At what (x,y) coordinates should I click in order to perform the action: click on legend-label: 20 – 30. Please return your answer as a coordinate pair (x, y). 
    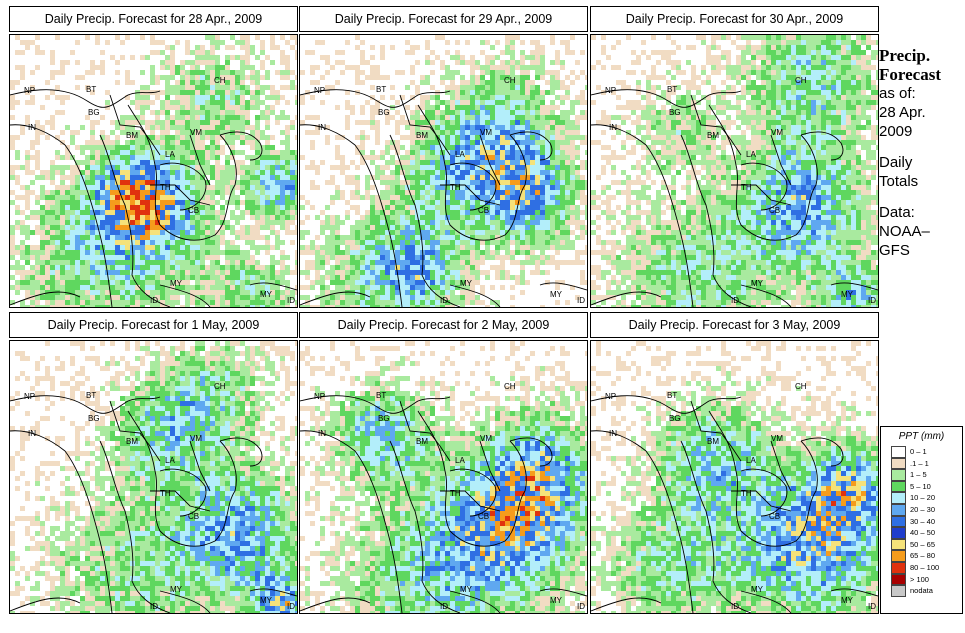
    Looking at the image, I should click on (923, 509).